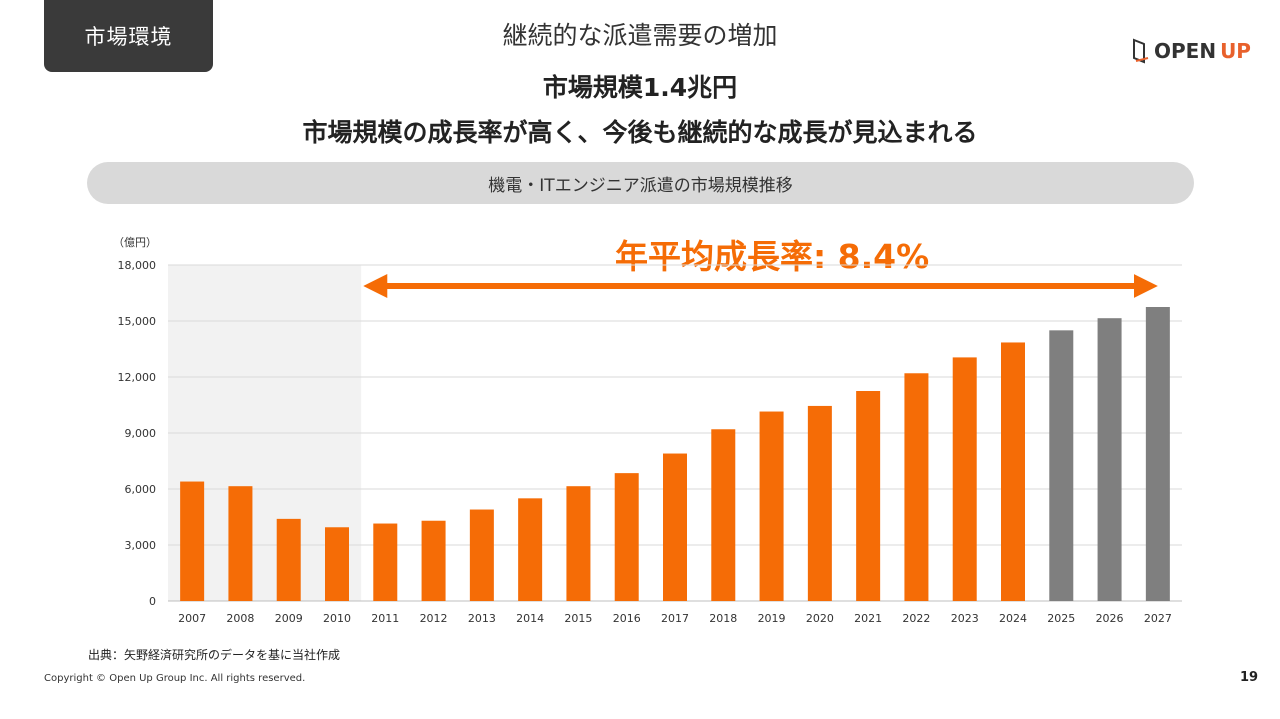 This screenshot has height=719, width=1280. Describe the element at coordinates (578, 543) in the screenshot. I see `bar-2015` at that location.